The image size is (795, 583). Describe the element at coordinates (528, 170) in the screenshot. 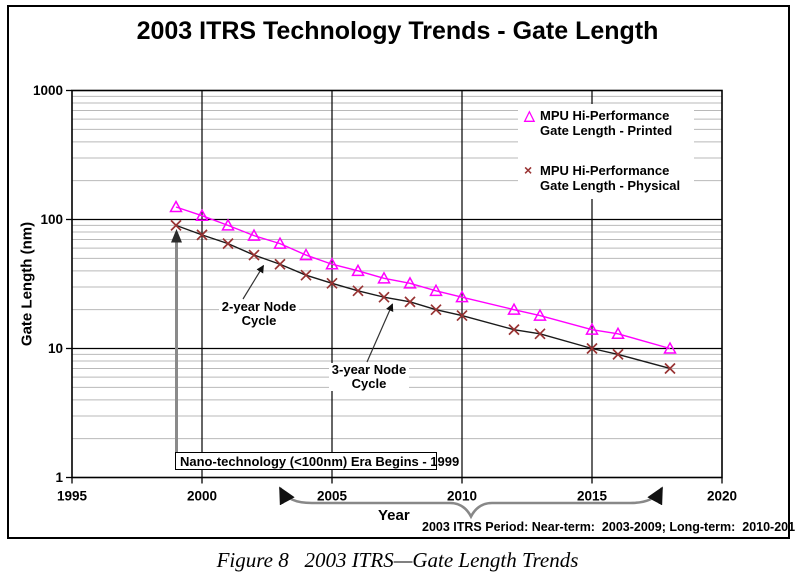

I see `x-marker-icon: ×` at that location.